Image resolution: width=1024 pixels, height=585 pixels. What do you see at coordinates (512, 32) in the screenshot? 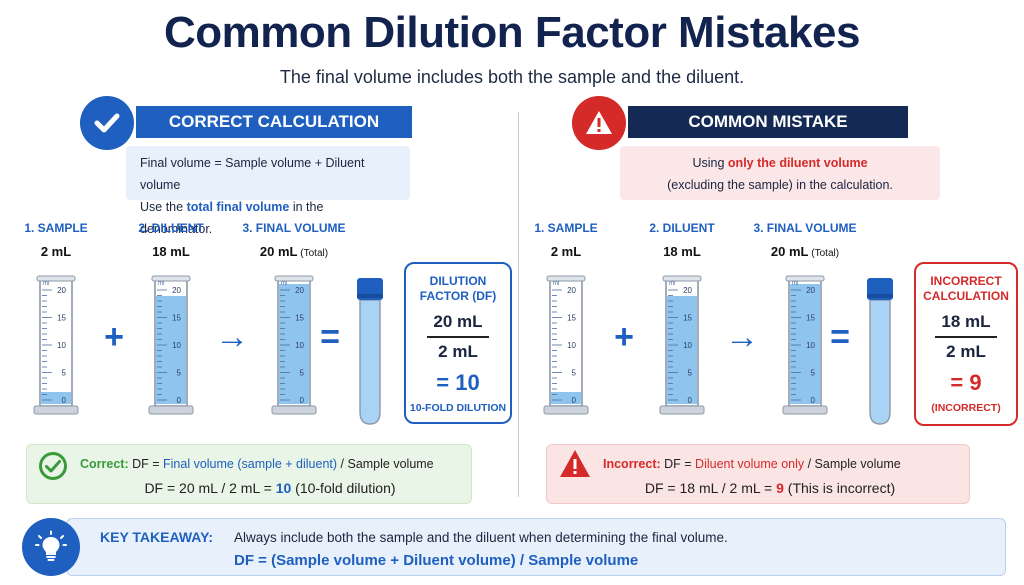
I see `page-title: Common Dilution Factor Mistakes` at bounding box center [512, 32].